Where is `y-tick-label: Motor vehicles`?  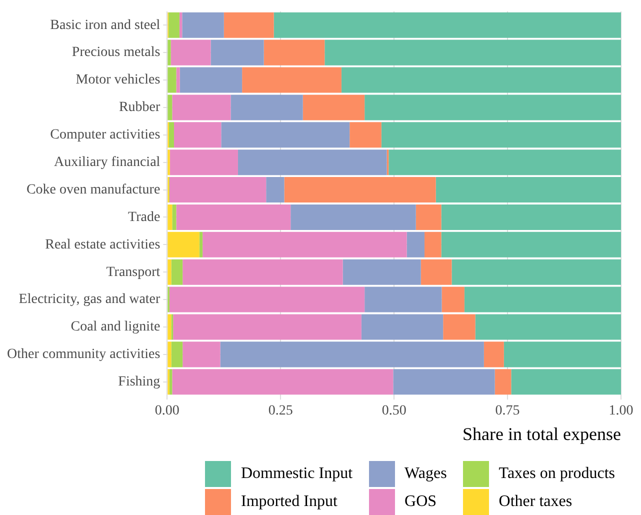 y-tick-label: Motor vehicles is located at coordinates (118, 80).